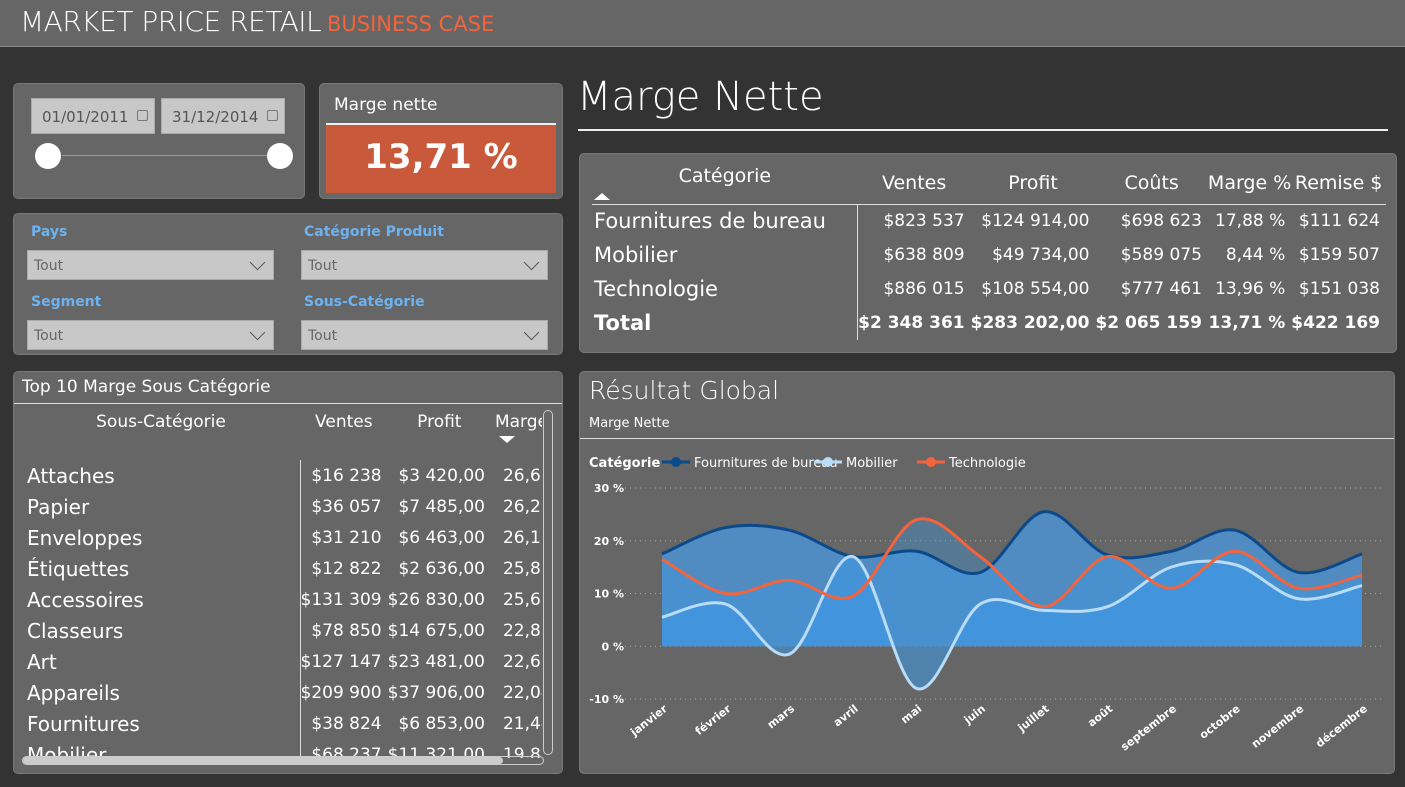 This screenshot has height=787, width=1405. What do you see at coordinates (146, 387) in the screenshot?
I see `top10-title: Top 10 Marge Sous Catégorie` at bounding box center [146, 387].